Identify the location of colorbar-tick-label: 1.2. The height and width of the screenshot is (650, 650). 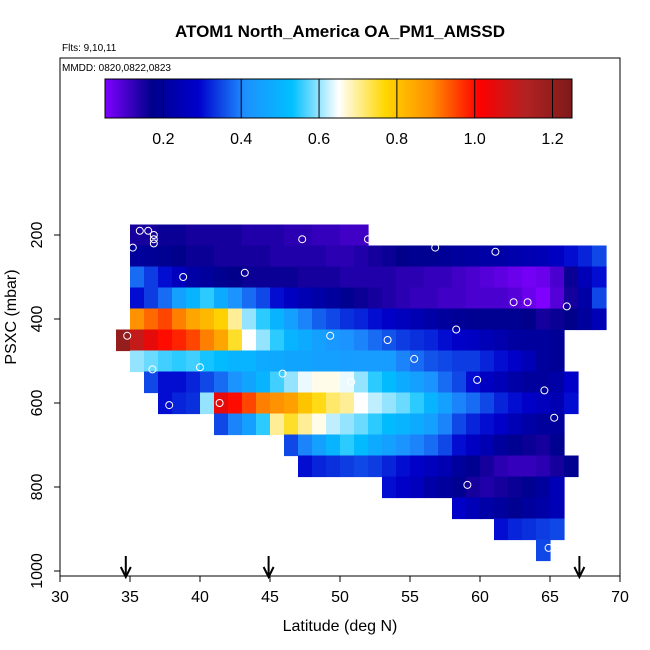
(552, 139).